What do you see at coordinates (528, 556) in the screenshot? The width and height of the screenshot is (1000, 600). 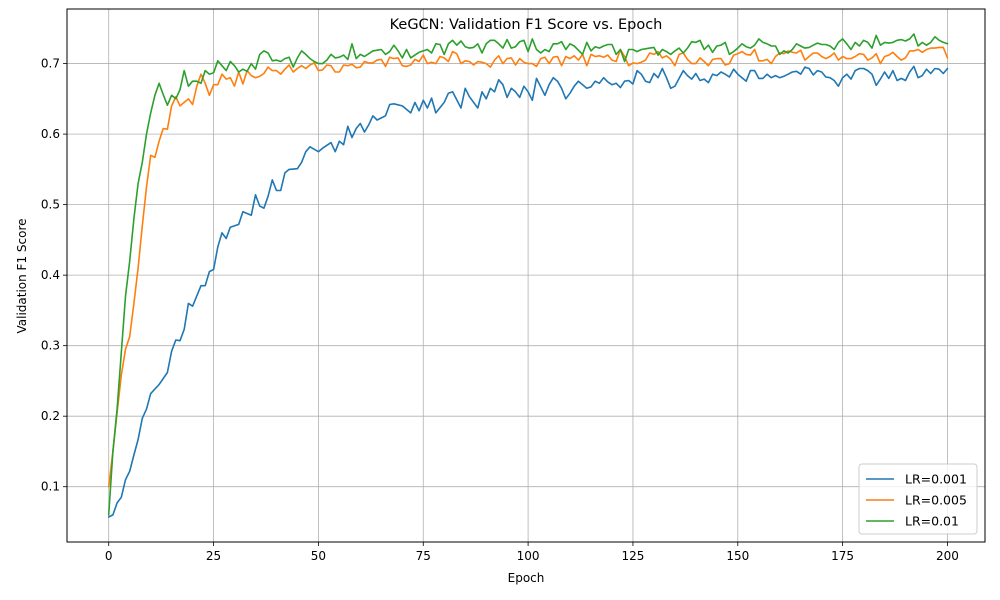 I see `x-tick-label: 100` at bounding box center [528, 556].